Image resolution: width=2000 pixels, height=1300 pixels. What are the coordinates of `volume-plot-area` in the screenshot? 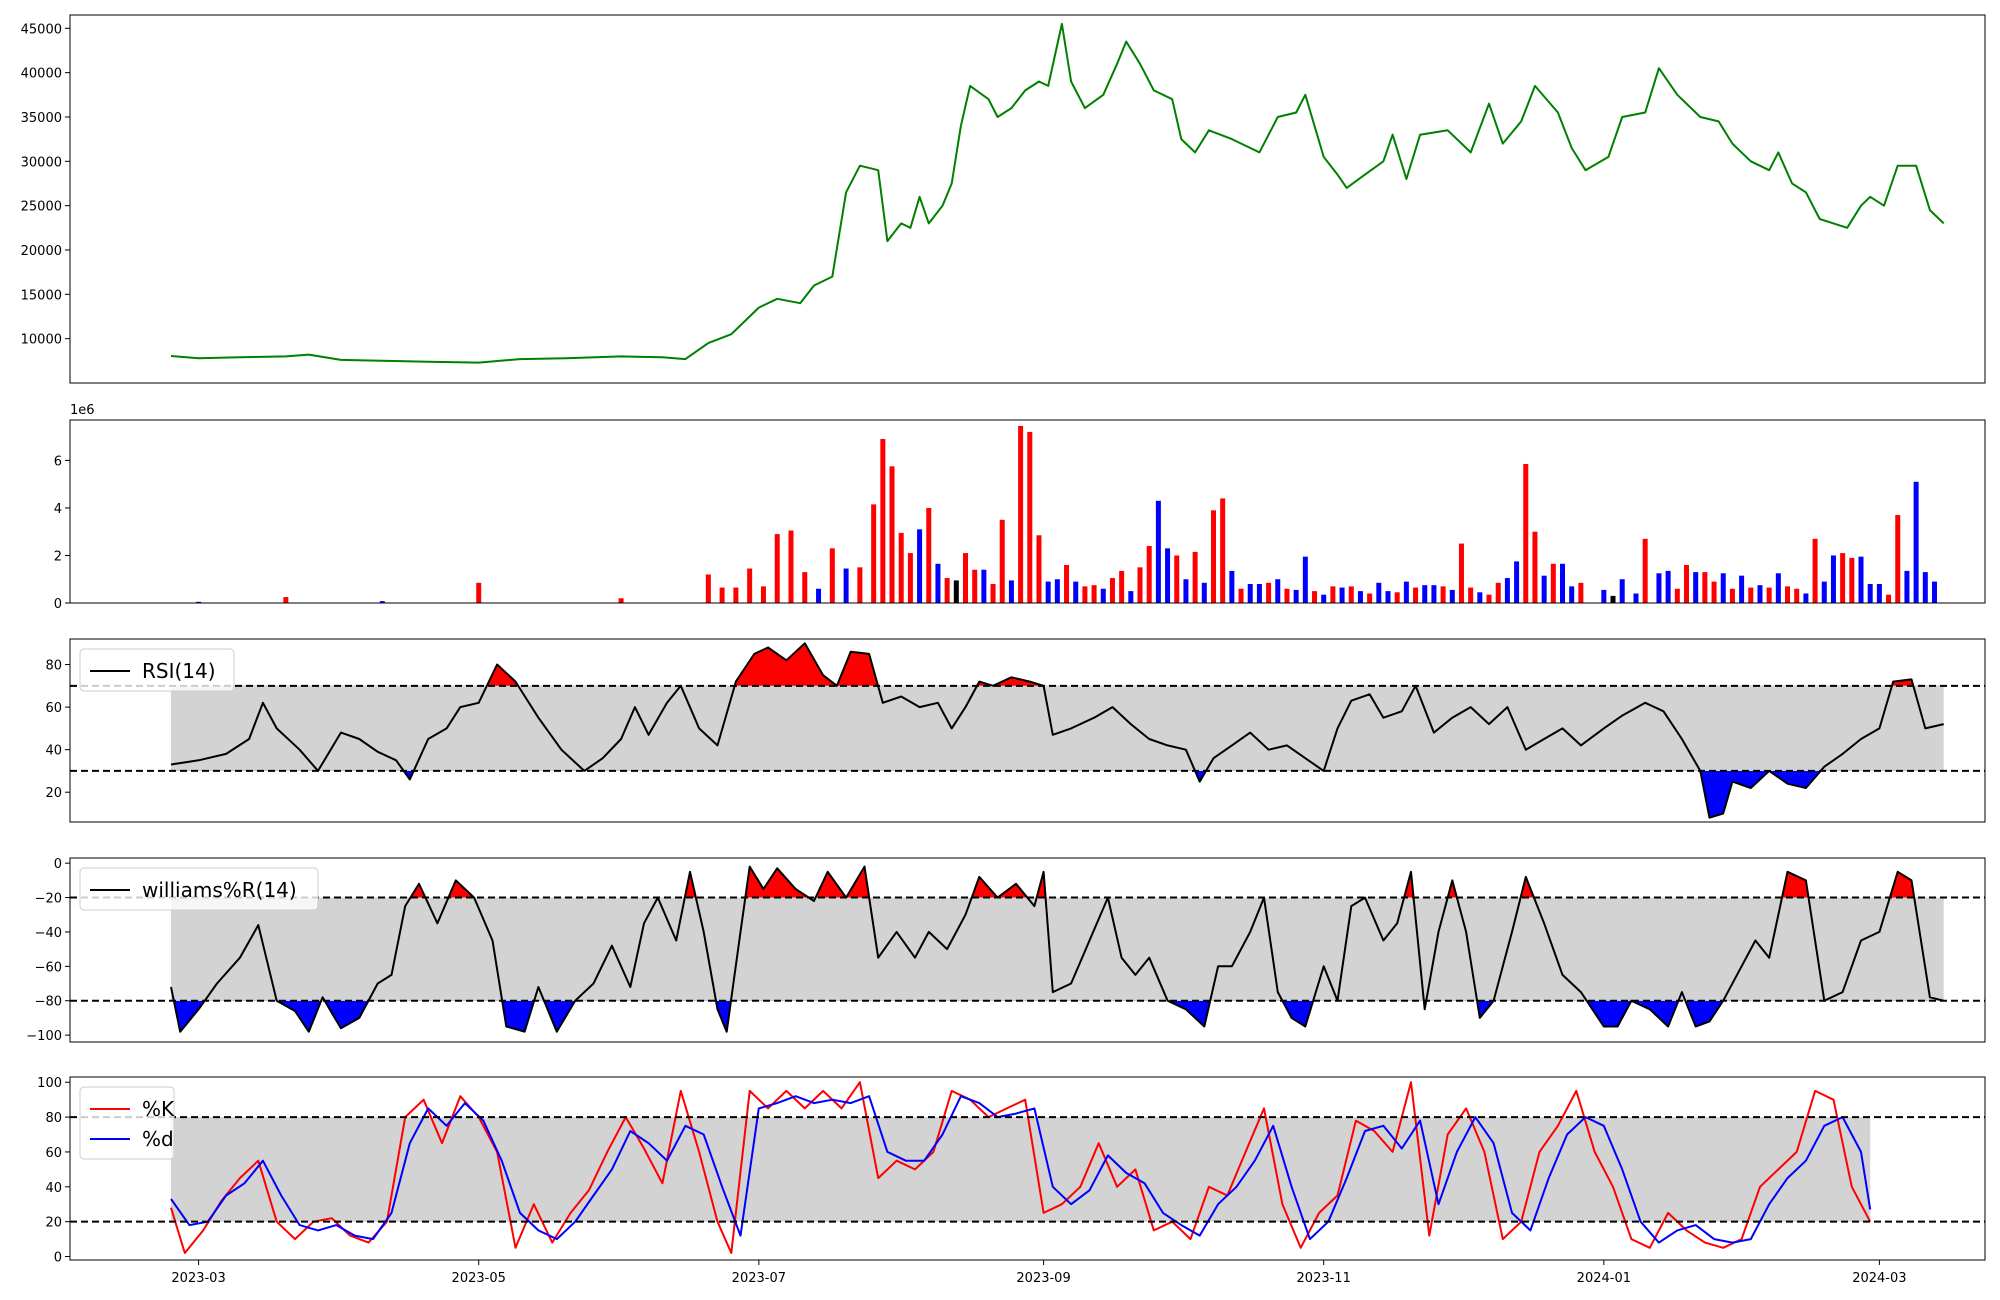 It's located at (1066, 514).